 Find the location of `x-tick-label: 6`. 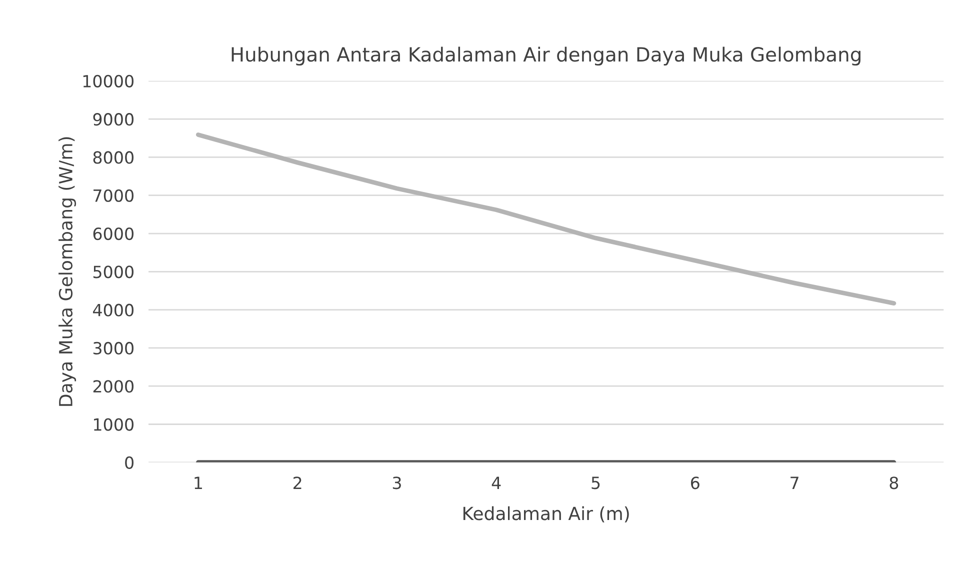

x-tick-label: 6 is located at coordinates (695, 483).